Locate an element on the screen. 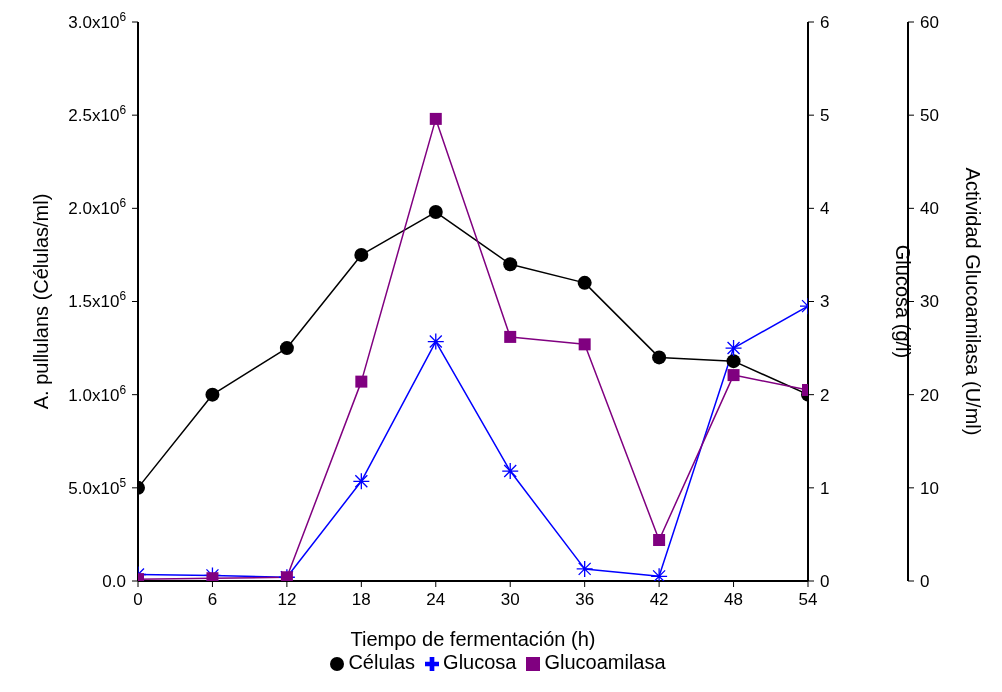  x-tick-label: 24 is located at coordinates (436, 599).